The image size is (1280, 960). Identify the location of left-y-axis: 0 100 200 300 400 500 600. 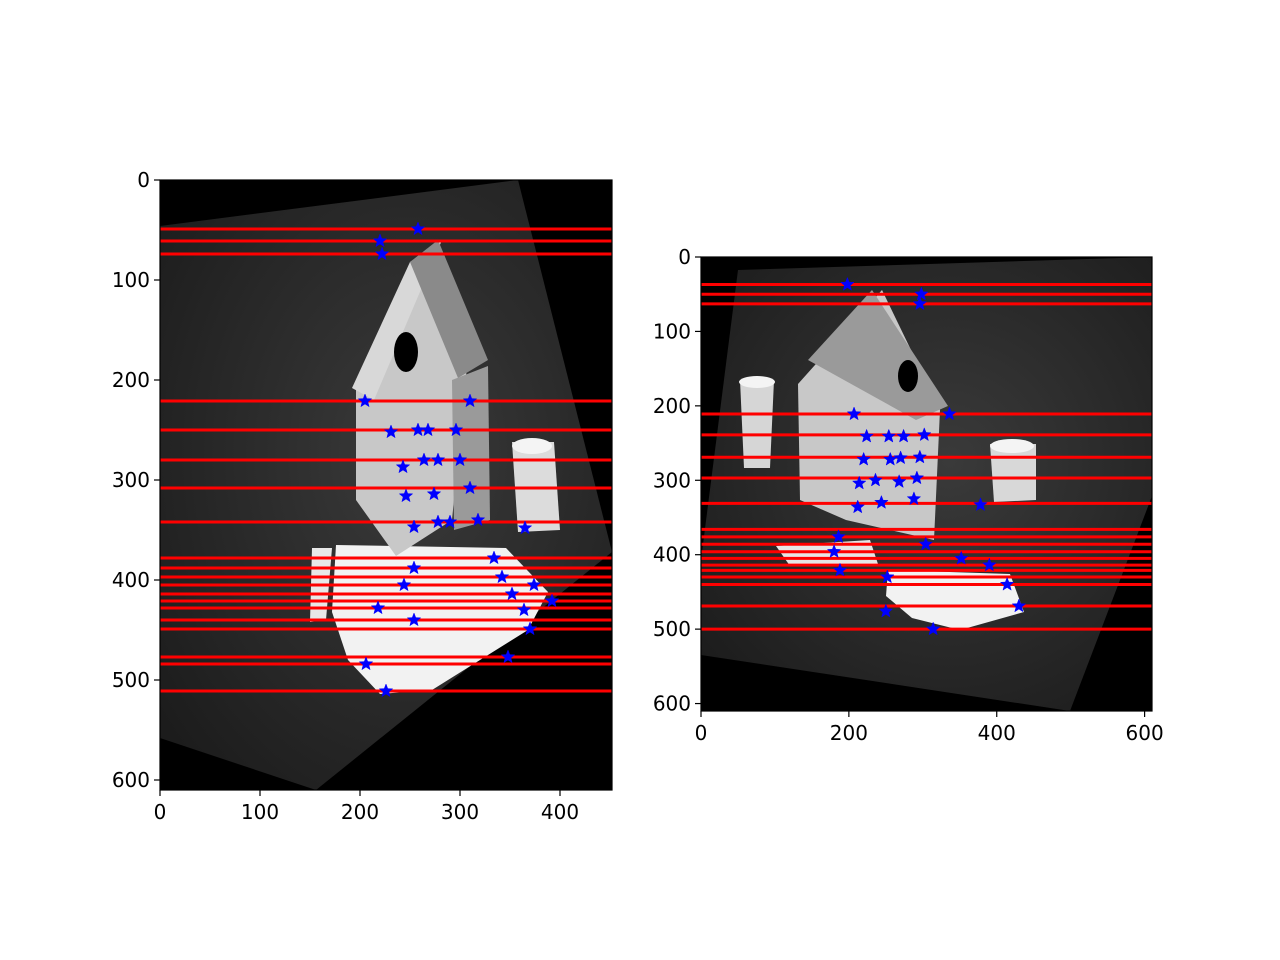
(136, 480).